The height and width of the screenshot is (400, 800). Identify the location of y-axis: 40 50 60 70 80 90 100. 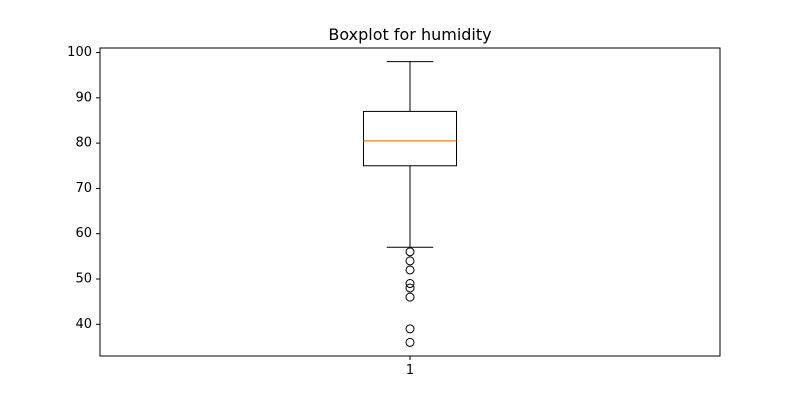
(83, 188).